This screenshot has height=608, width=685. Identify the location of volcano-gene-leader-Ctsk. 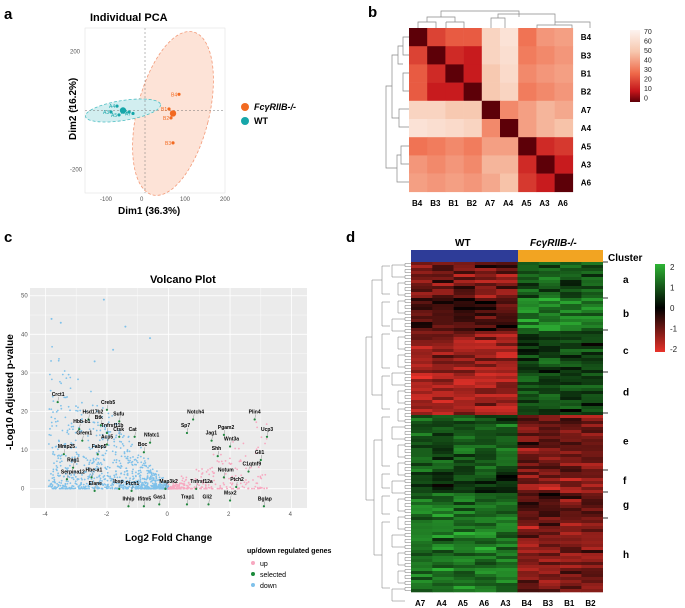
(120, 434).